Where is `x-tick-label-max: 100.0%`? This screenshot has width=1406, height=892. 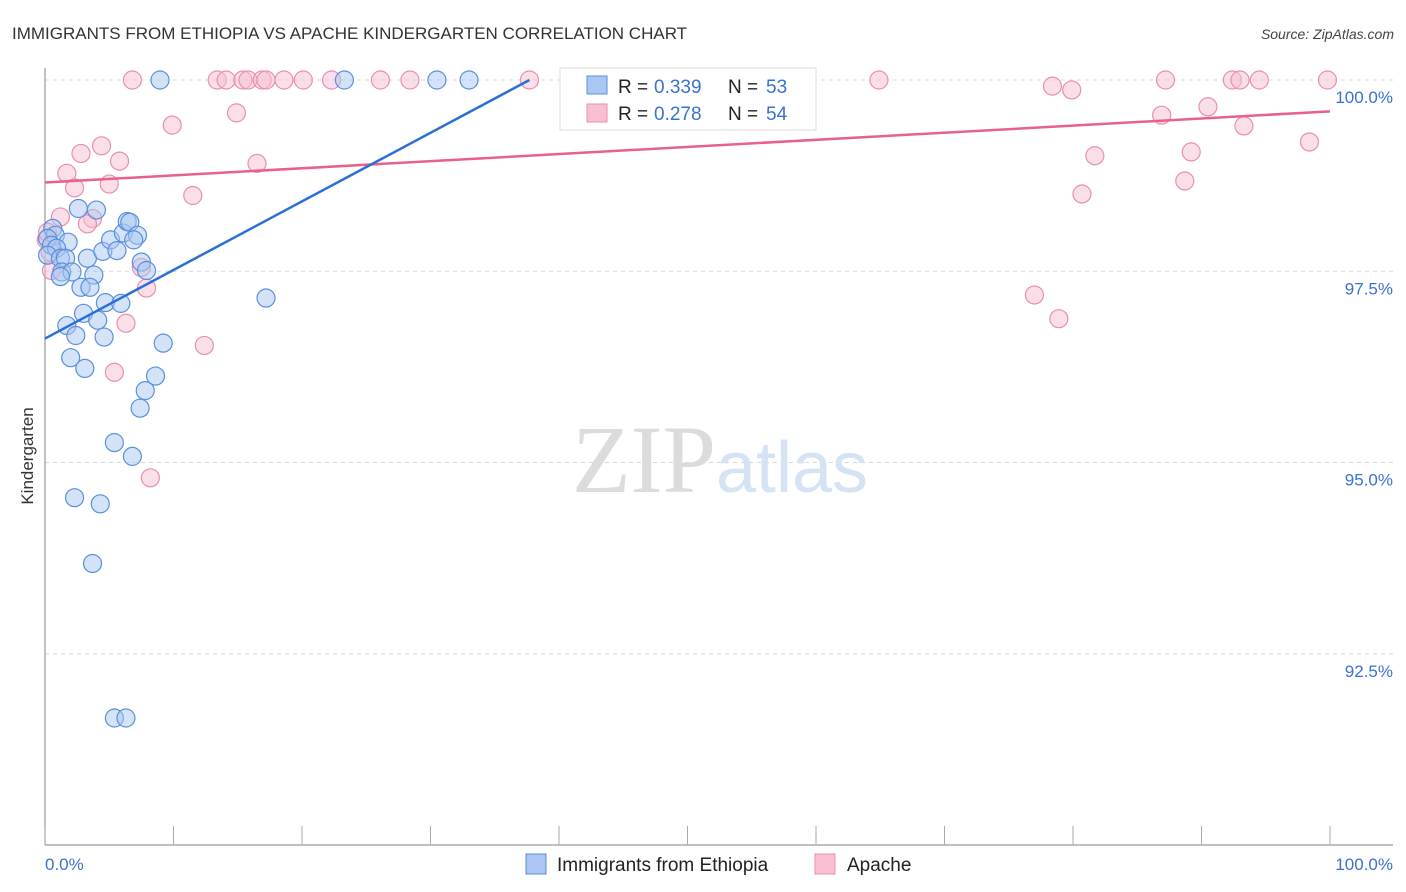
x-tick-label-max: 100.0% is located at coordinates (1364, 864).